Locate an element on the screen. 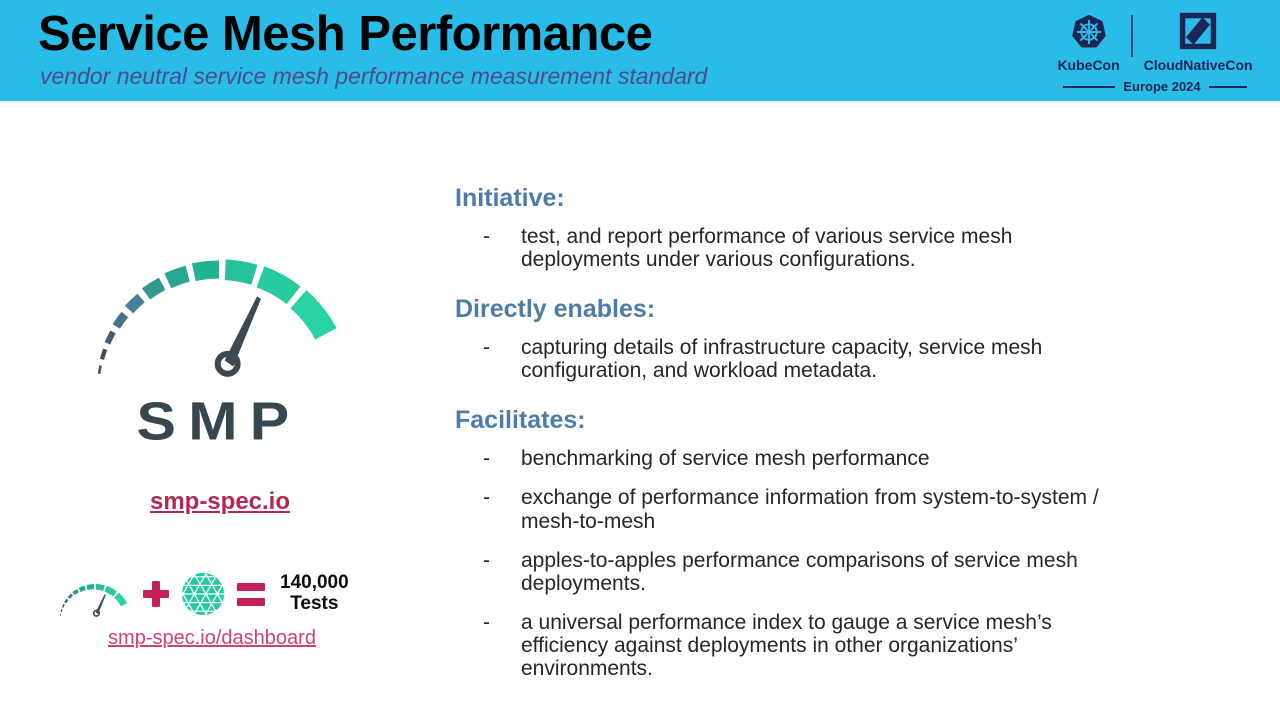 This screenshot has width=1280, height=720. cloudnativecon-icon is located at coordinates (1198, 31).